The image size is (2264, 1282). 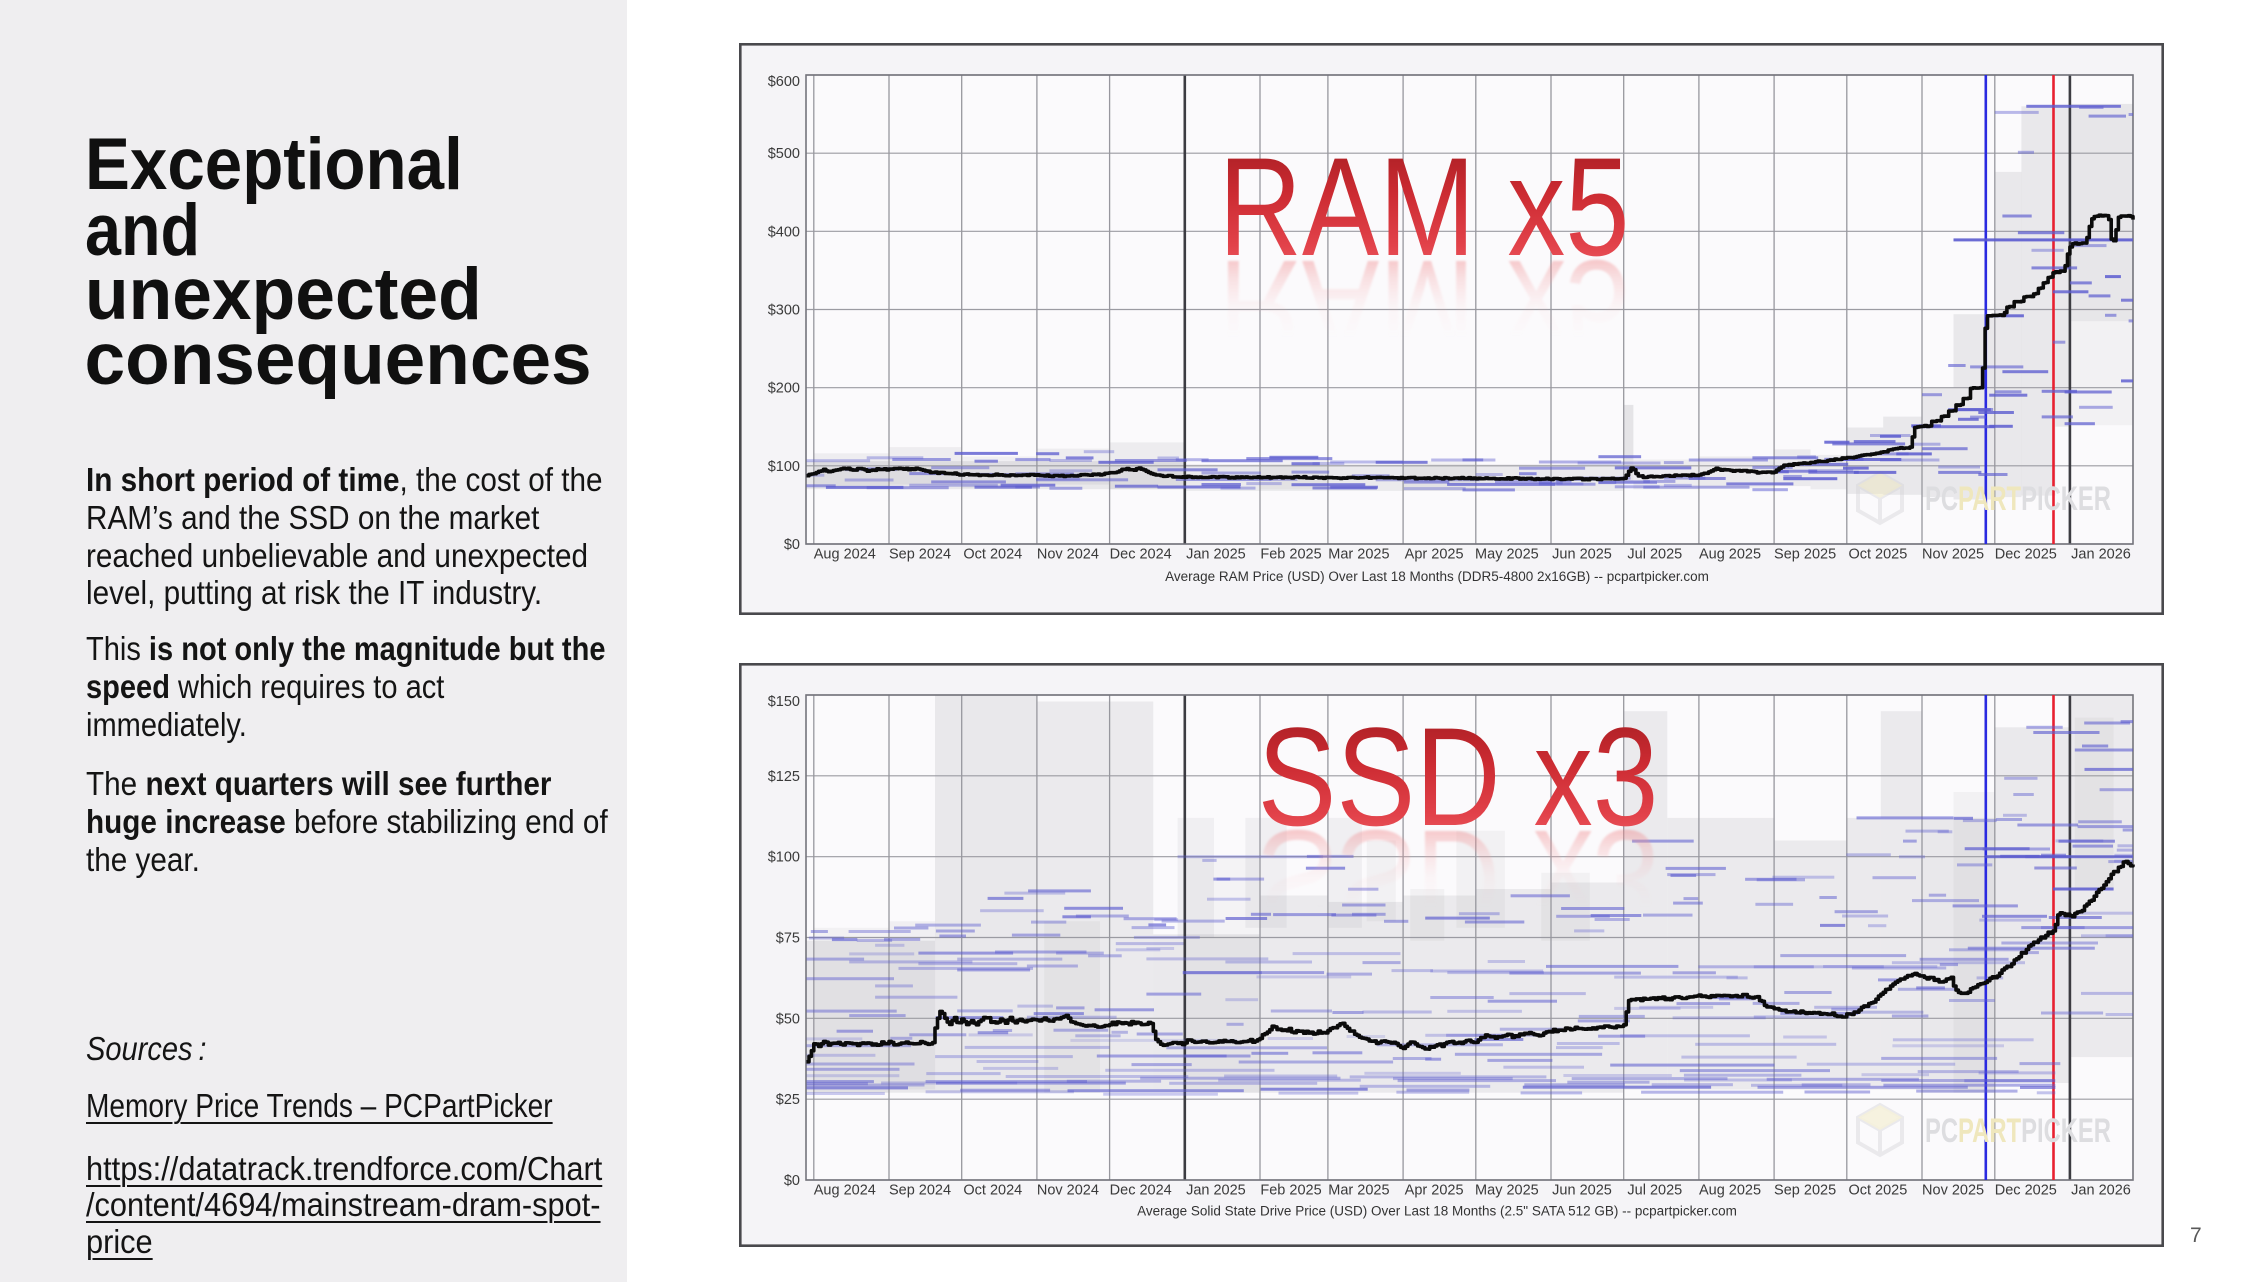 I want to click on svg-text: $600, so click(x=784, y=82).